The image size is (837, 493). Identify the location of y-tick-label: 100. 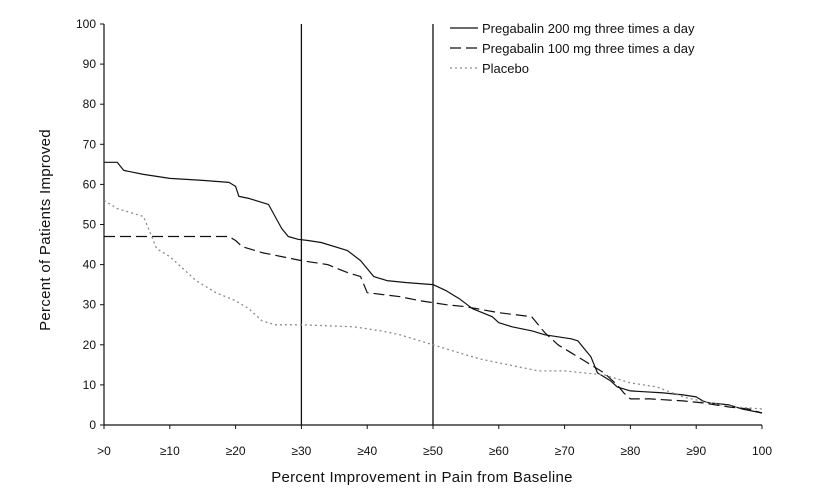
(86, 24).